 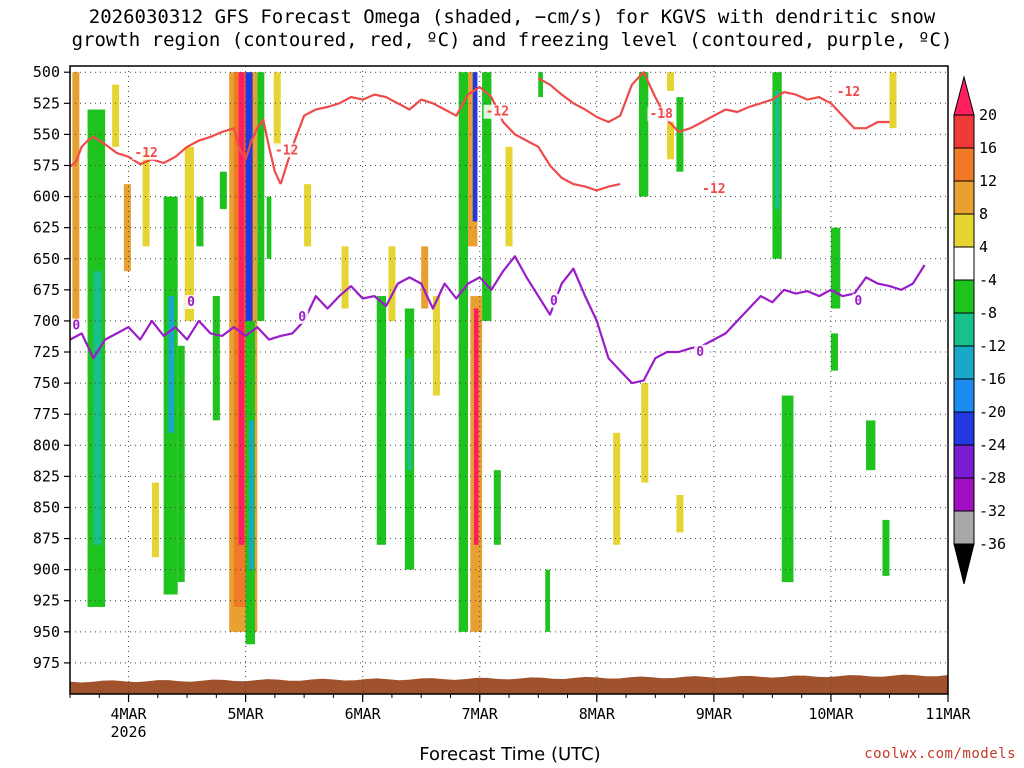 What do you see at coordinates (46, 601) in the screenshot?
I see `y-tick-label: 925` at bounding box center [46, 601].